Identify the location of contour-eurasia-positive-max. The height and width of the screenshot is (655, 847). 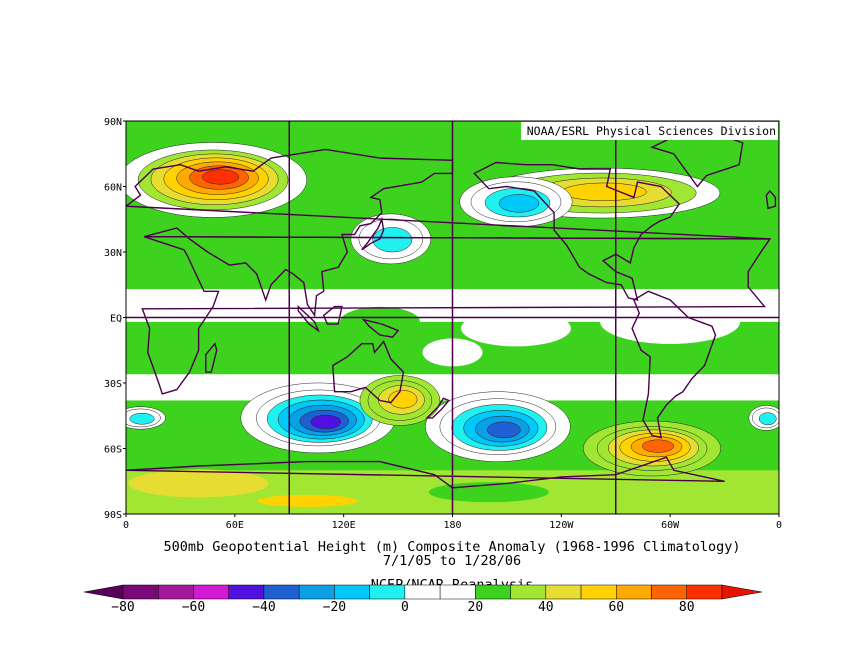
(217, 180).